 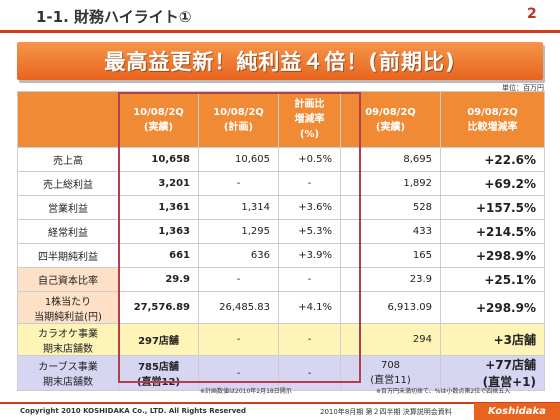 I want to click on cell: 10,658, so click(x=158, y=159).